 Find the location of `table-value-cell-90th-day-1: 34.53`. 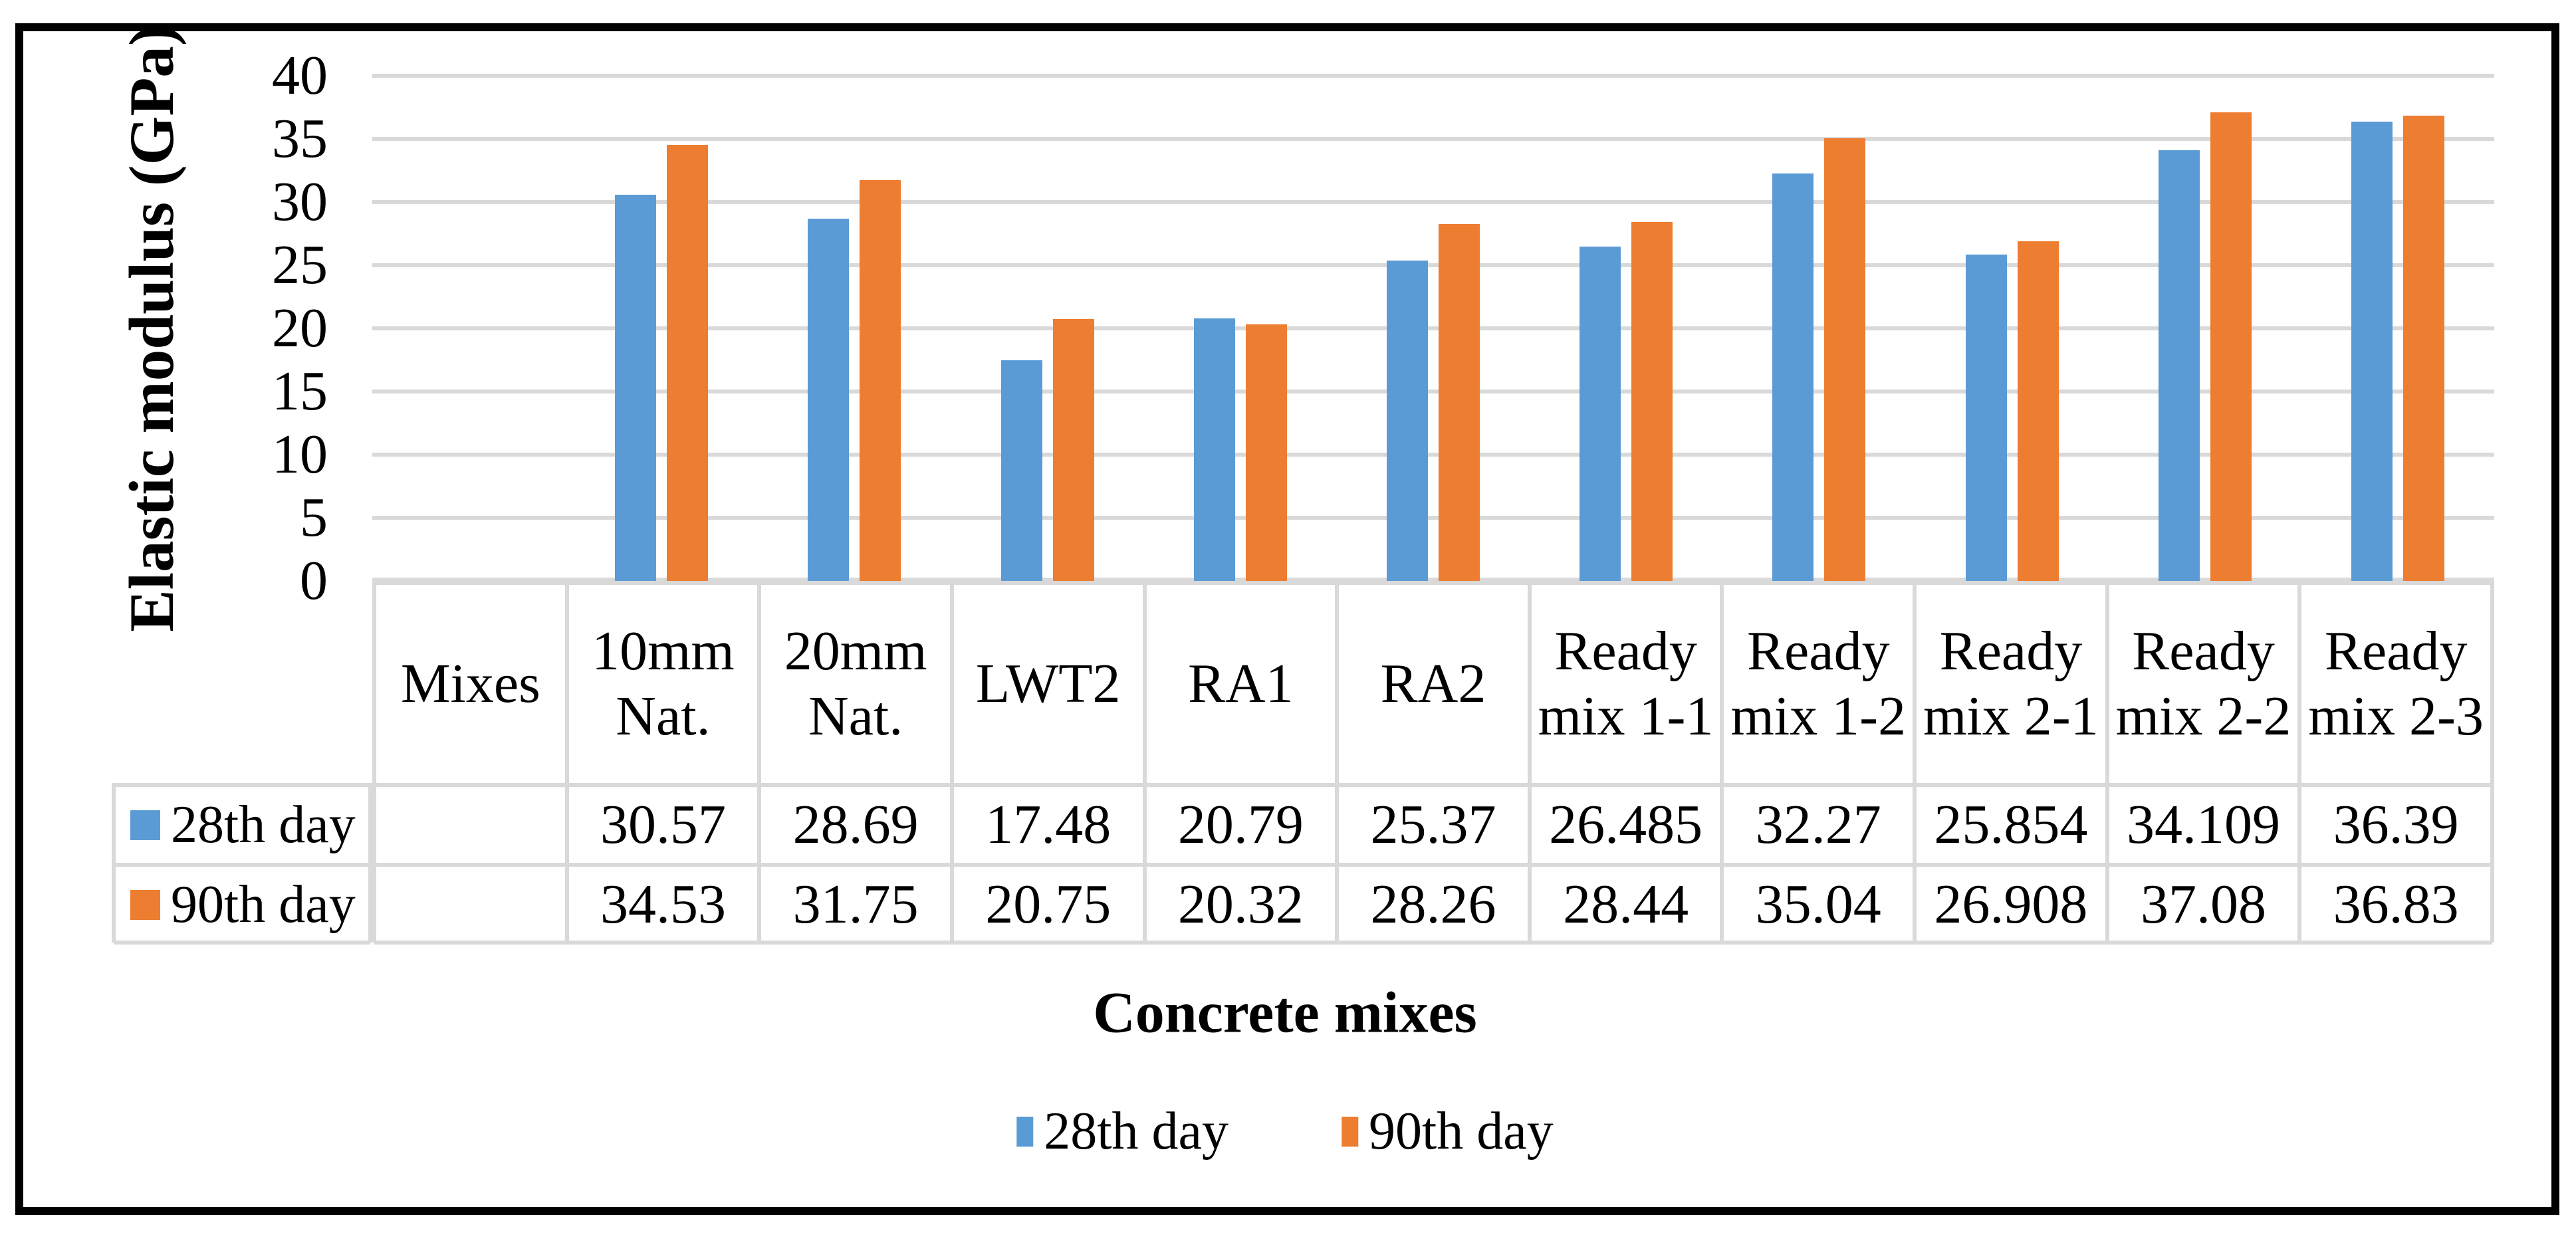

table-value-cell-90th-day-1: 34.53 is located at coordinates (663, 905).